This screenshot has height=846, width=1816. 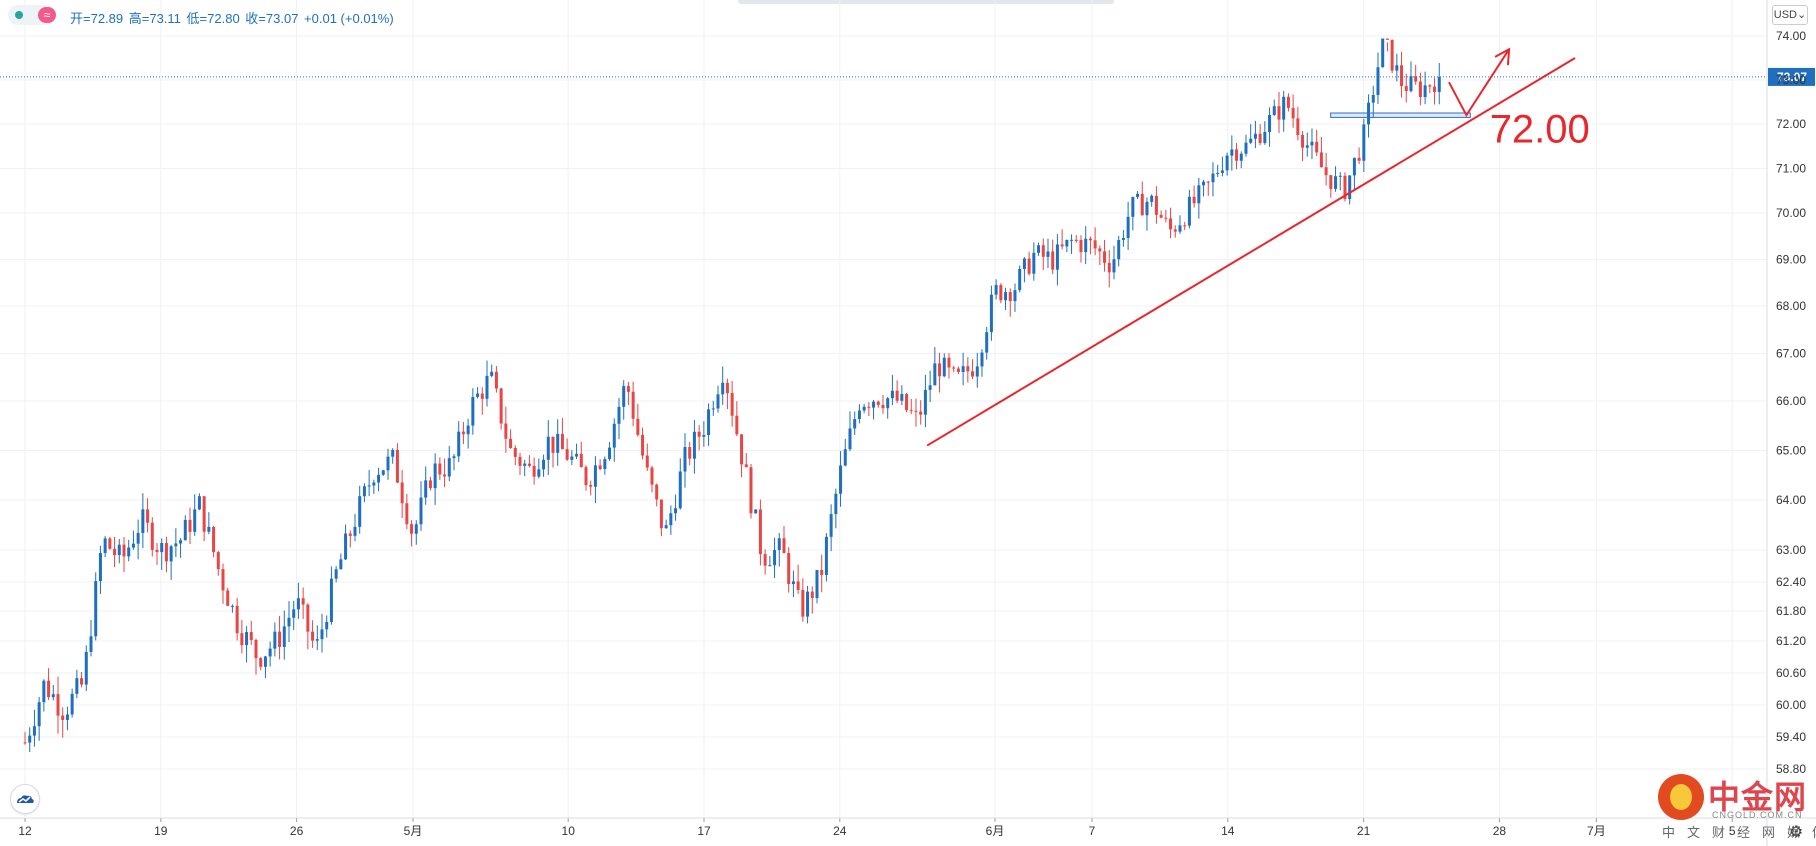 What do you see at coordinates (1802, 15) in the screenshot?
I see `chevron-down-icon: ⌄` at bounding box center [1802, 15].